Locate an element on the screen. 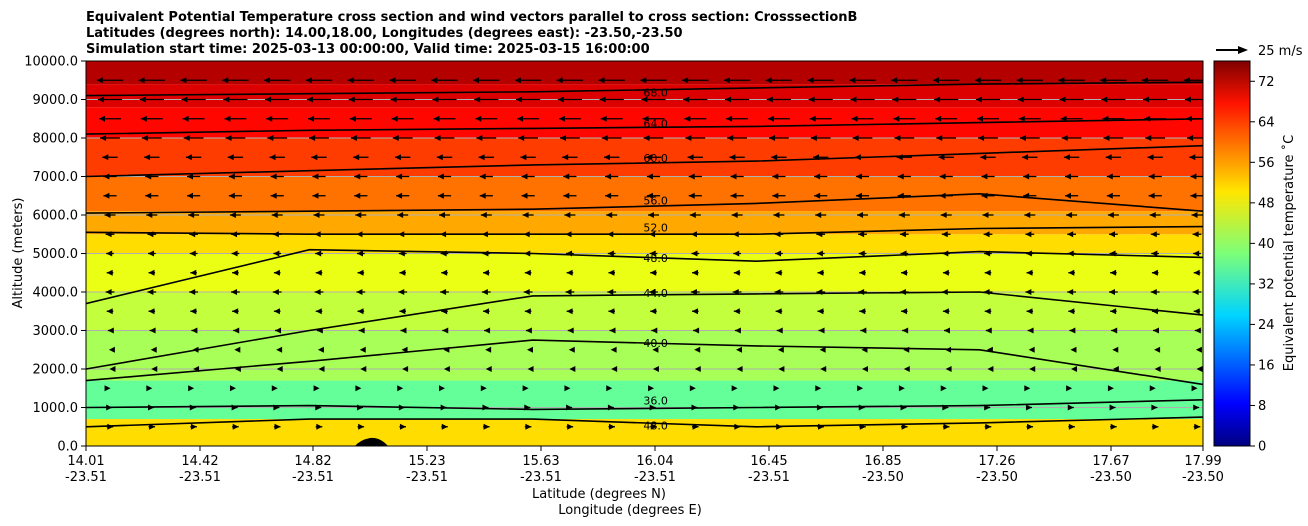  x-tick-label-latitude: 14.01 is located at coordinates (85, 461).